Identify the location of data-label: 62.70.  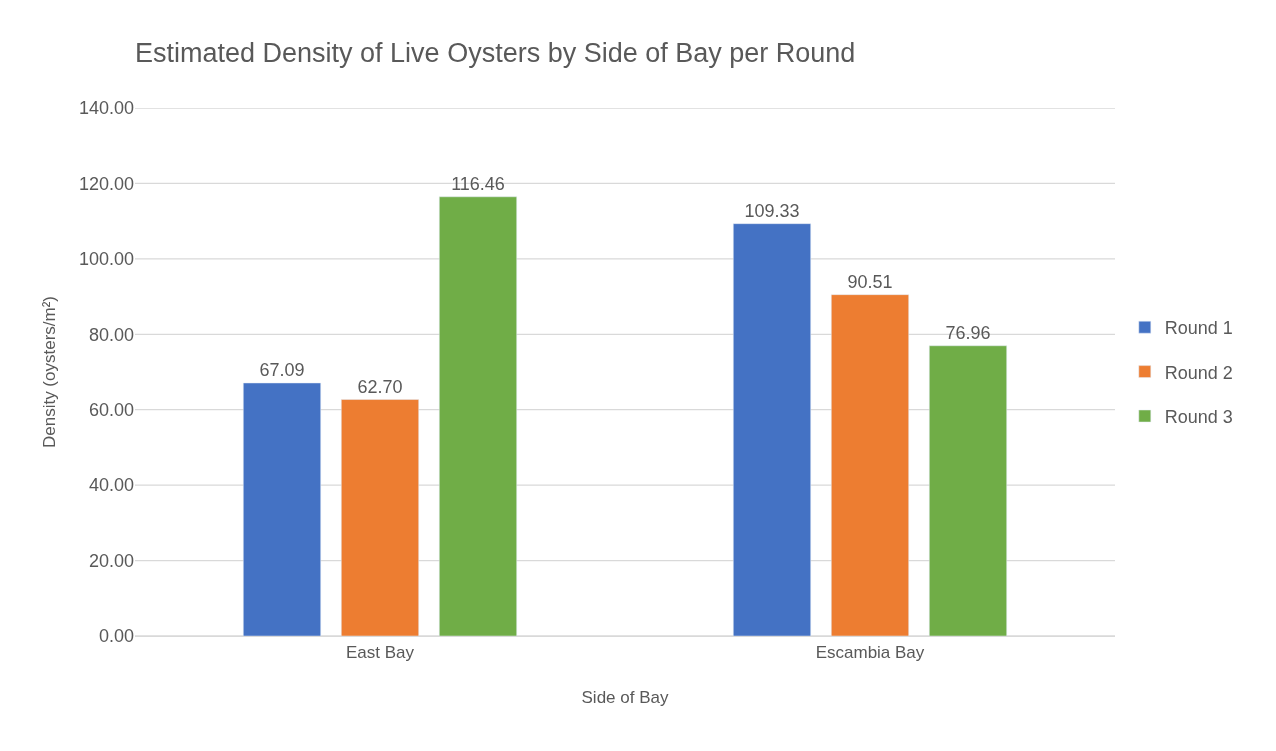
(380, 386).